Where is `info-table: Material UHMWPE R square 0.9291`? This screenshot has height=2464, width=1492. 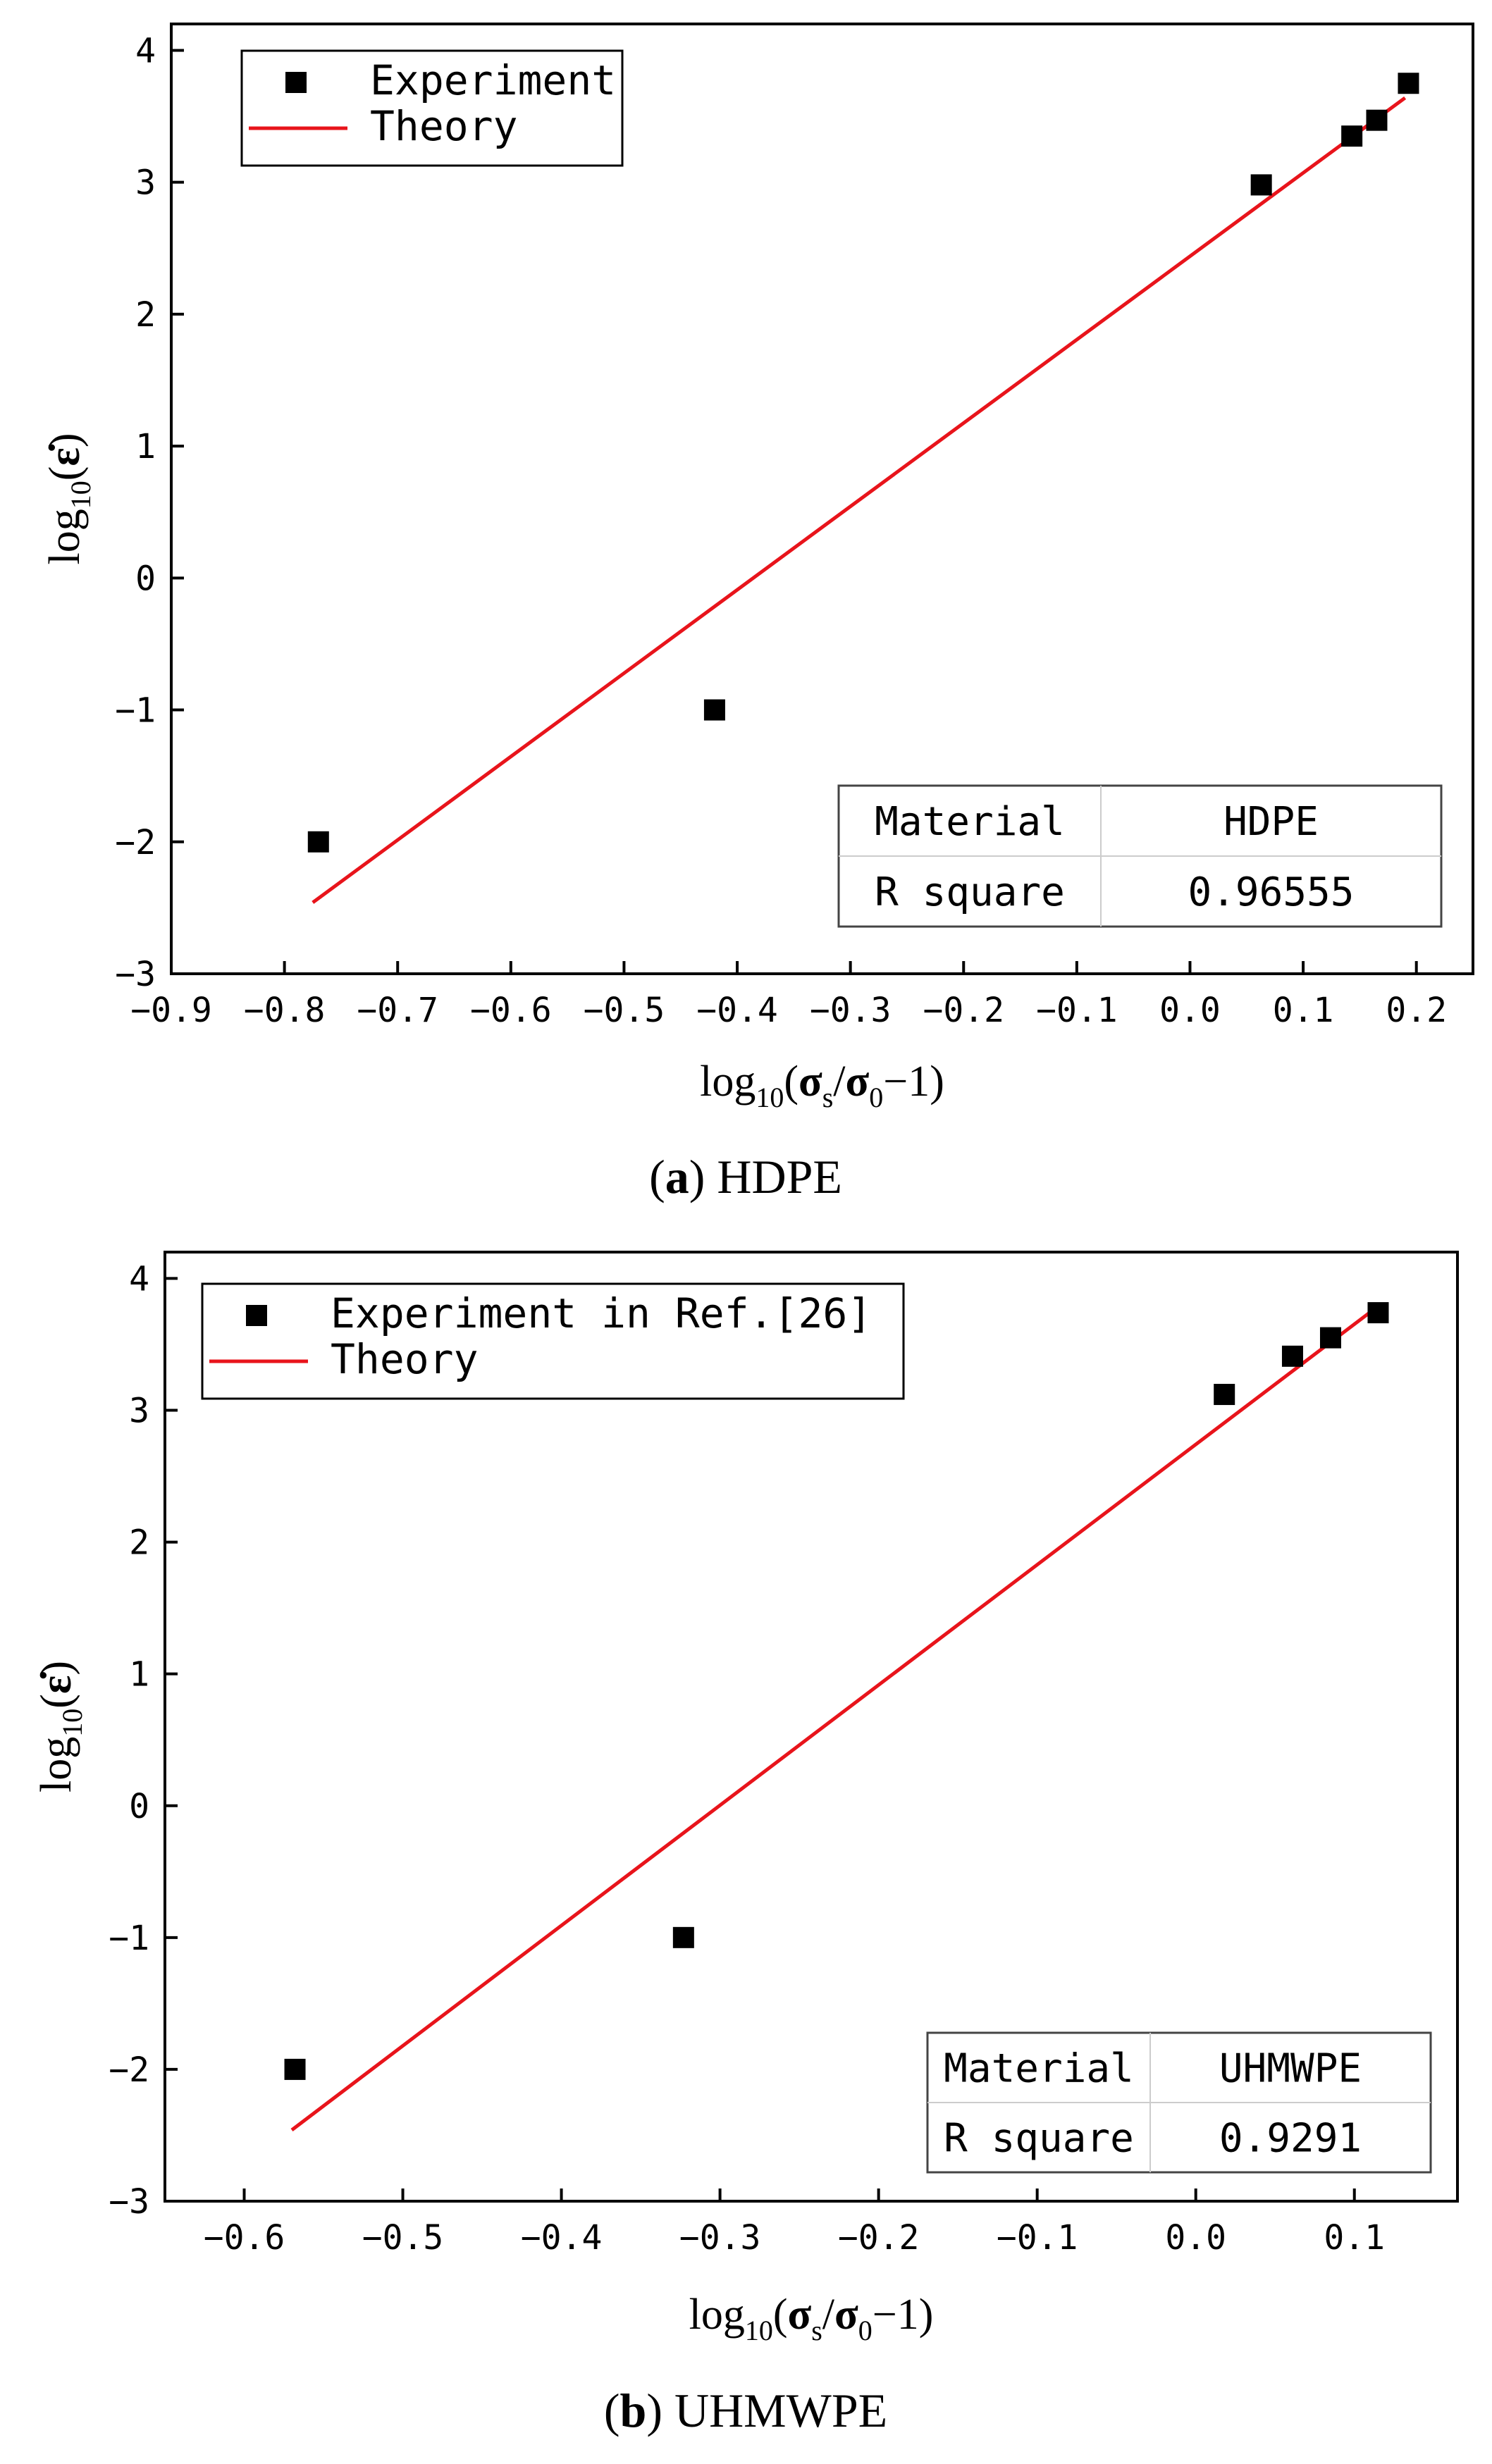 info-table: Material UHMWPE R square 0.9291 is located at coordinates (1179, 2102).